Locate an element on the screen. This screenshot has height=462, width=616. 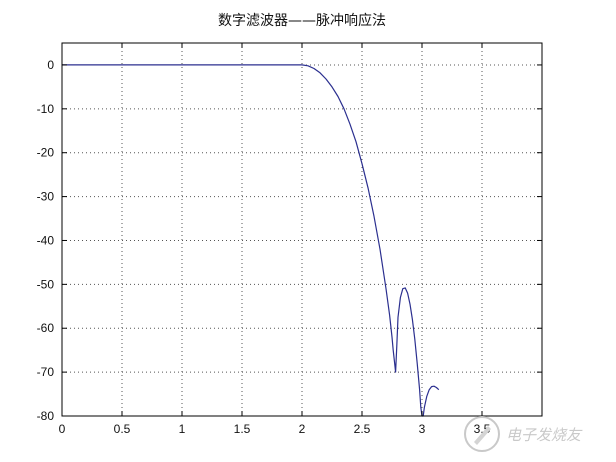
y-tick-labels: 0 -10 -20 -30 -40 -50 -60 -70 -80 is located at coordinates (46, 240).